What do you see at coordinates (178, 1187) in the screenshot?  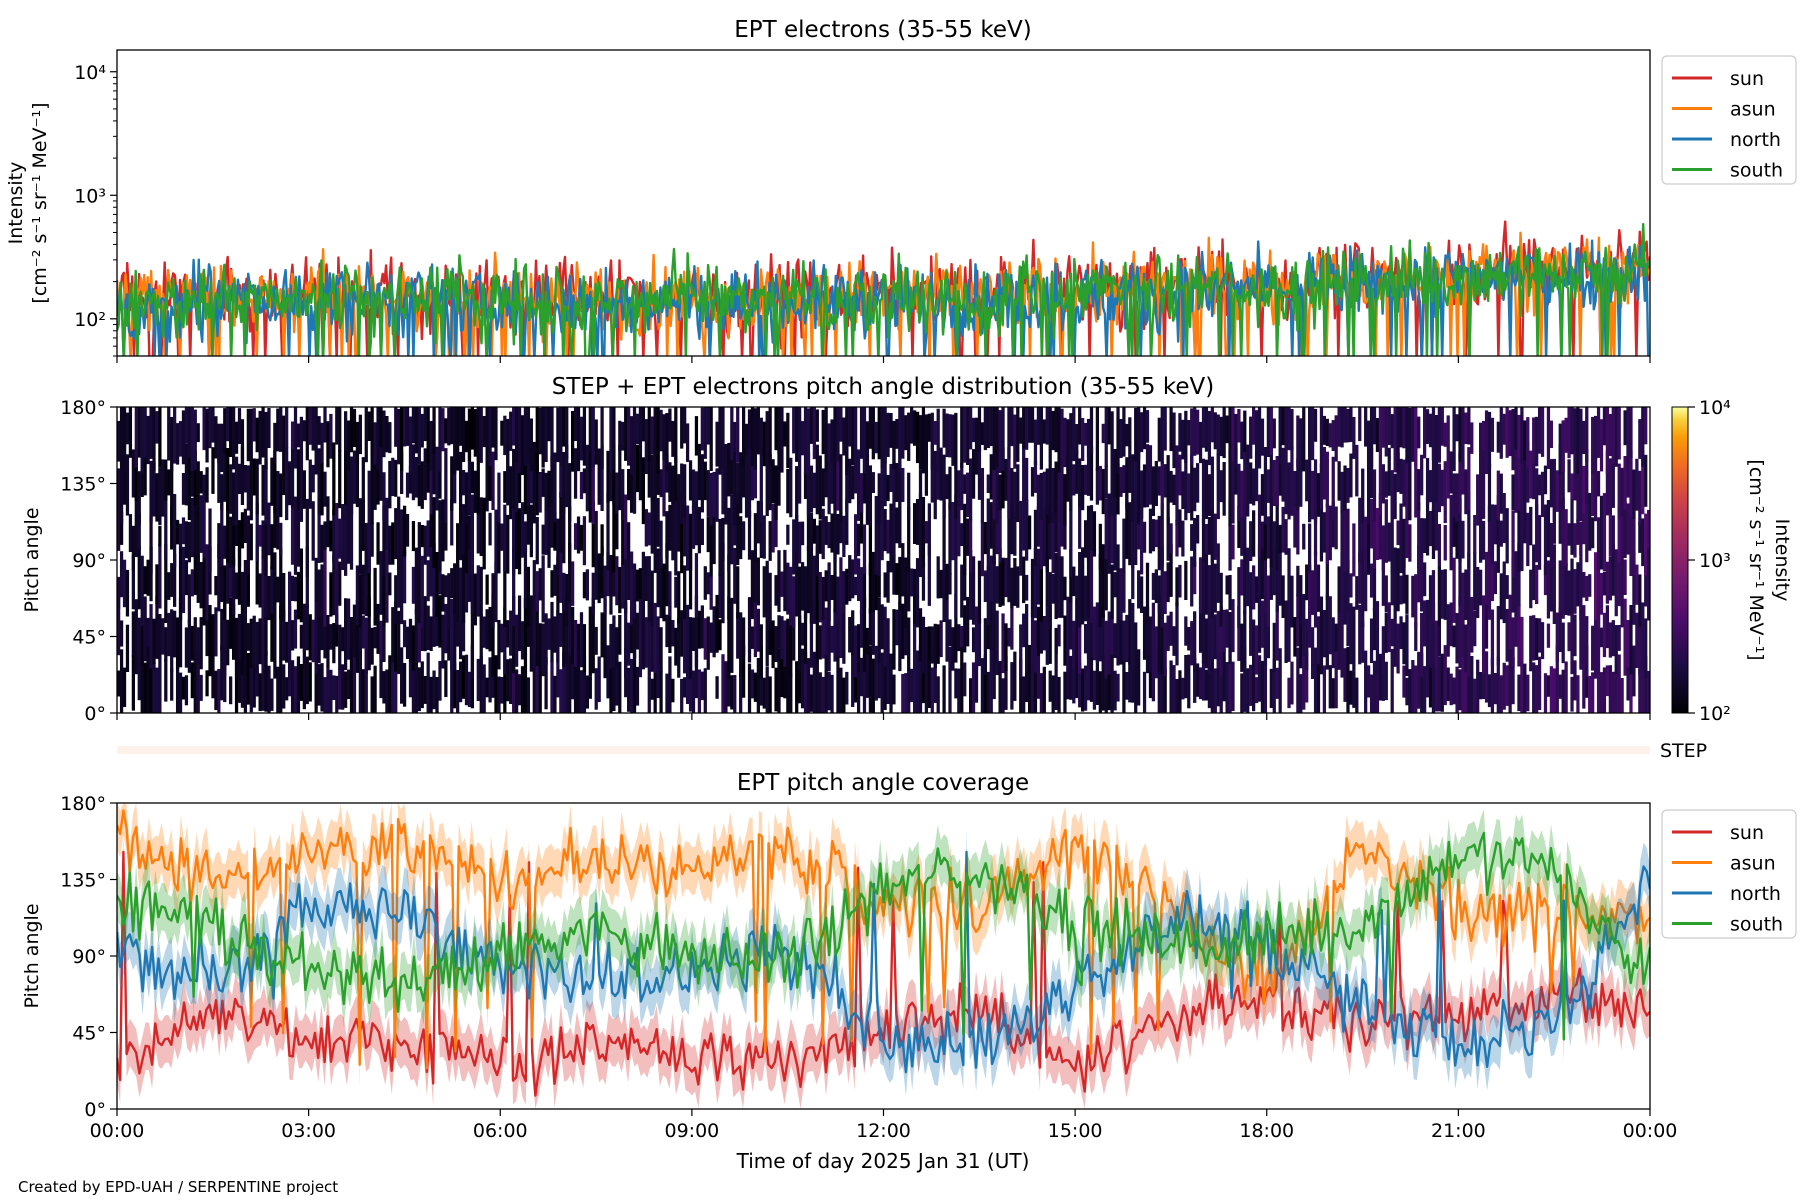 I see `credit-text: Created by EPD-UAH / SERPENTINE project` at bounding box center [178, 1187].